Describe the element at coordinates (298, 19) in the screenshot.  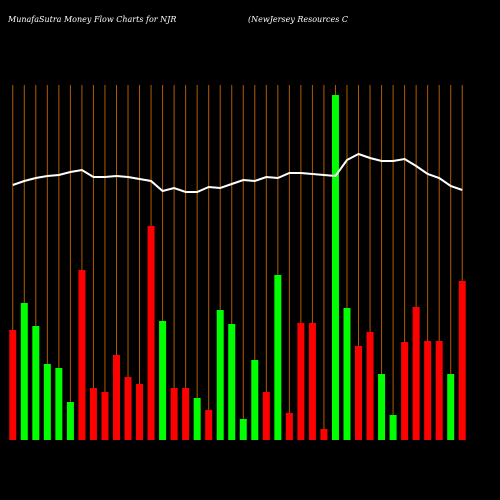
I see `chart-subtitle: (NewJersey Resources C` at that location.